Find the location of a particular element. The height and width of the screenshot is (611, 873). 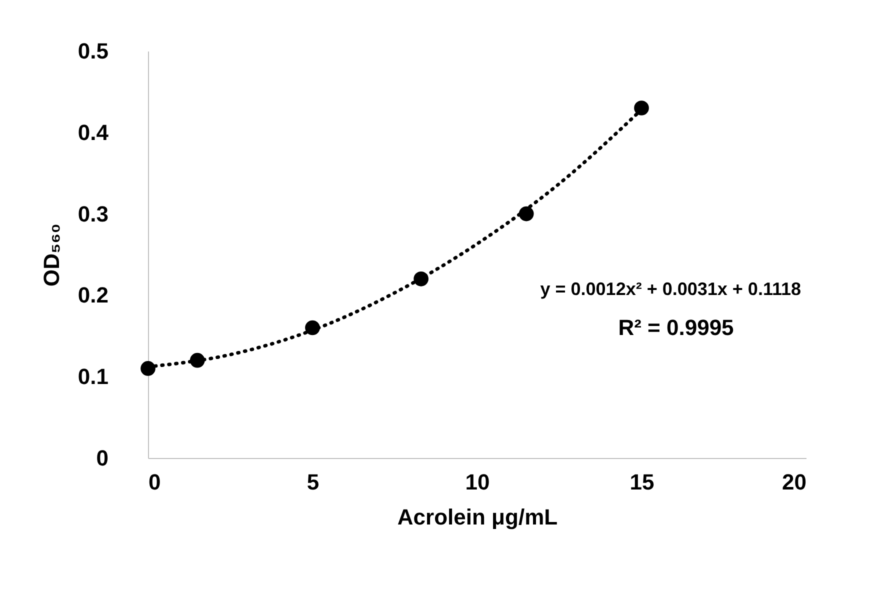

x-tick-label: 20 is located at coordinates (794, 482).